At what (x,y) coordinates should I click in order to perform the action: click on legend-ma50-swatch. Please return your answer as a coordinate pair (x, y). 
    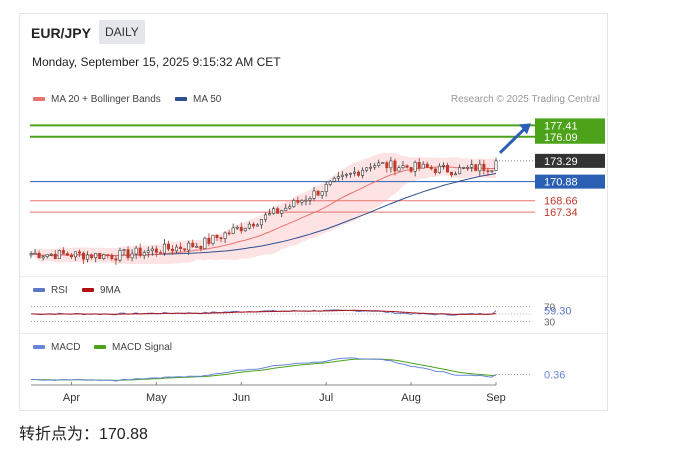
    Looking at the image, I should click on (181, 99).